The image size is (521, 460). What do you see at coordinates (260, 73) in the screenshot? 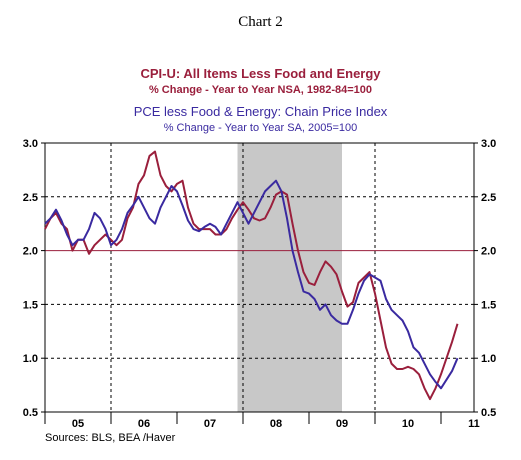
I see `series-title-cpi: CPI-U: All Items Less Food and Energy` at bounding box center [260, 73].